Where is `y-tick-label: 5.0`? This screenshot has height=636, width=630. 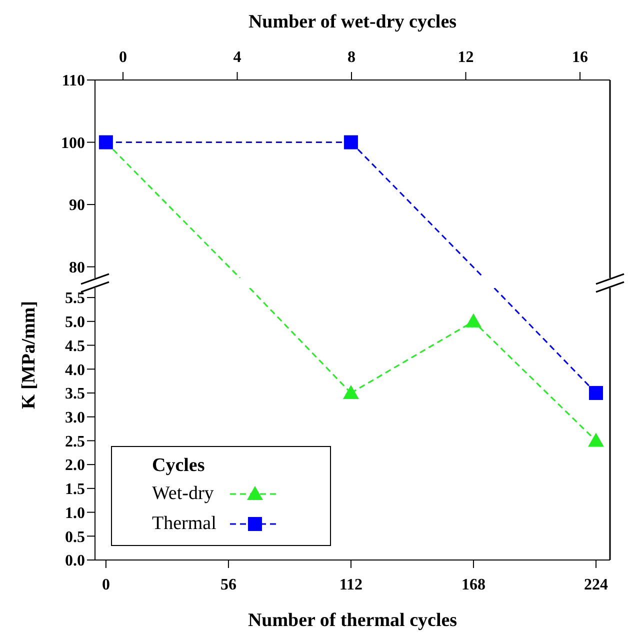
y-tick-label: 5.0 is located at coordinates (75, 323).